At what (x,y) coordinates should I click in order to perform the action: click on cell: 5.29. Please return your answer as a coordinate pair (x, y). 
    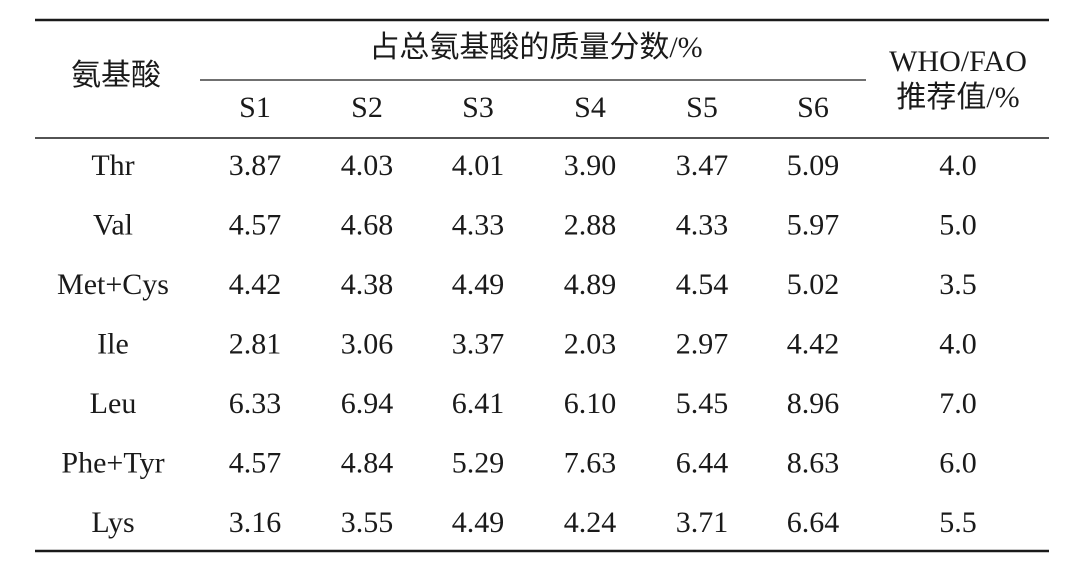
    Looking at the image, I should click on (478, 462).